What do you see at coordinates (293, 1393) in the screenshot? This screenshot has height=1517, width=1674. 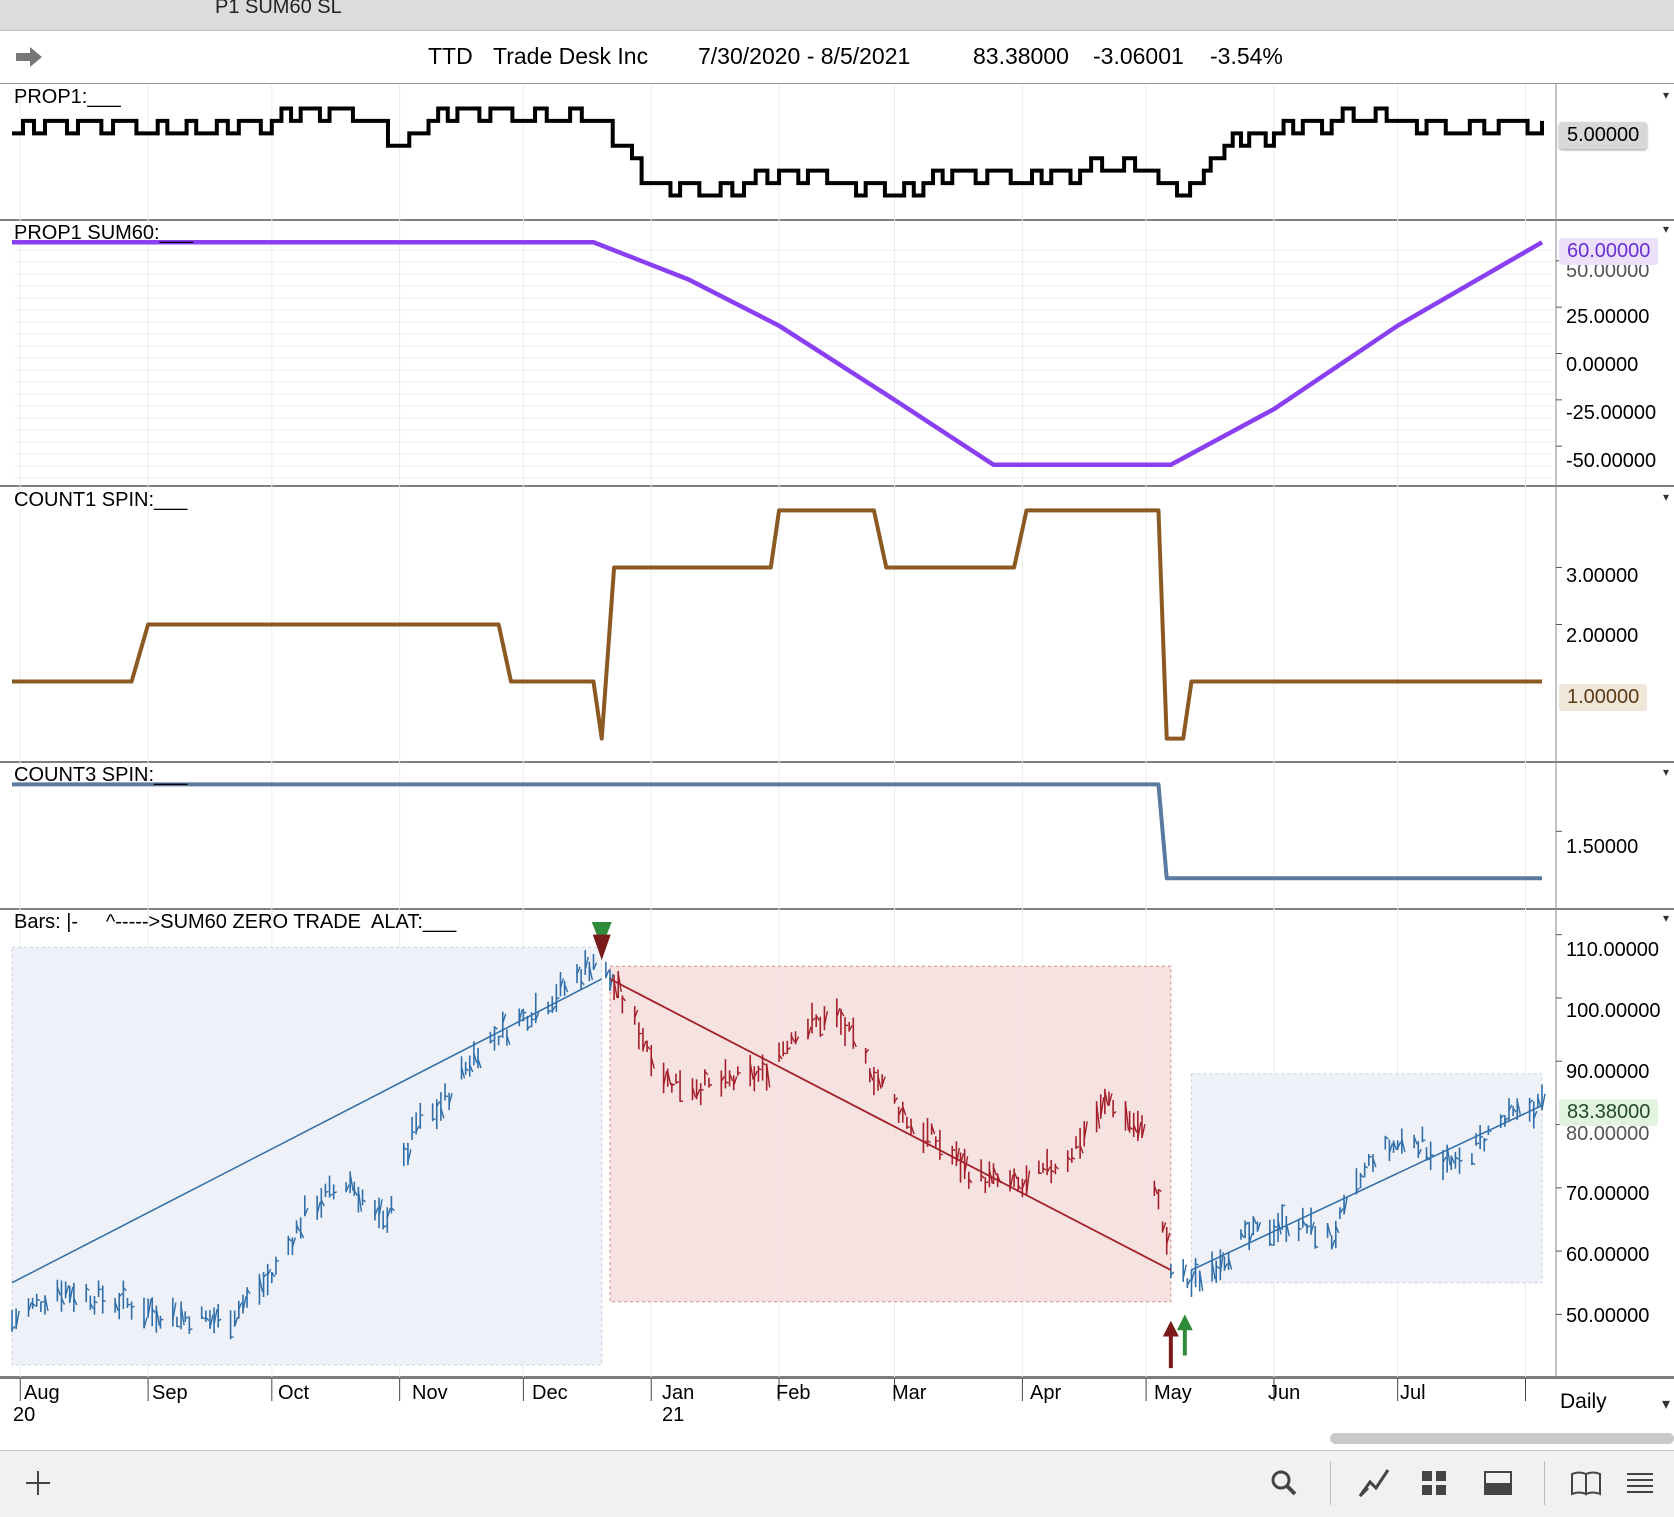 I see `month-label: Oct` at bounding box center [293, 1393].